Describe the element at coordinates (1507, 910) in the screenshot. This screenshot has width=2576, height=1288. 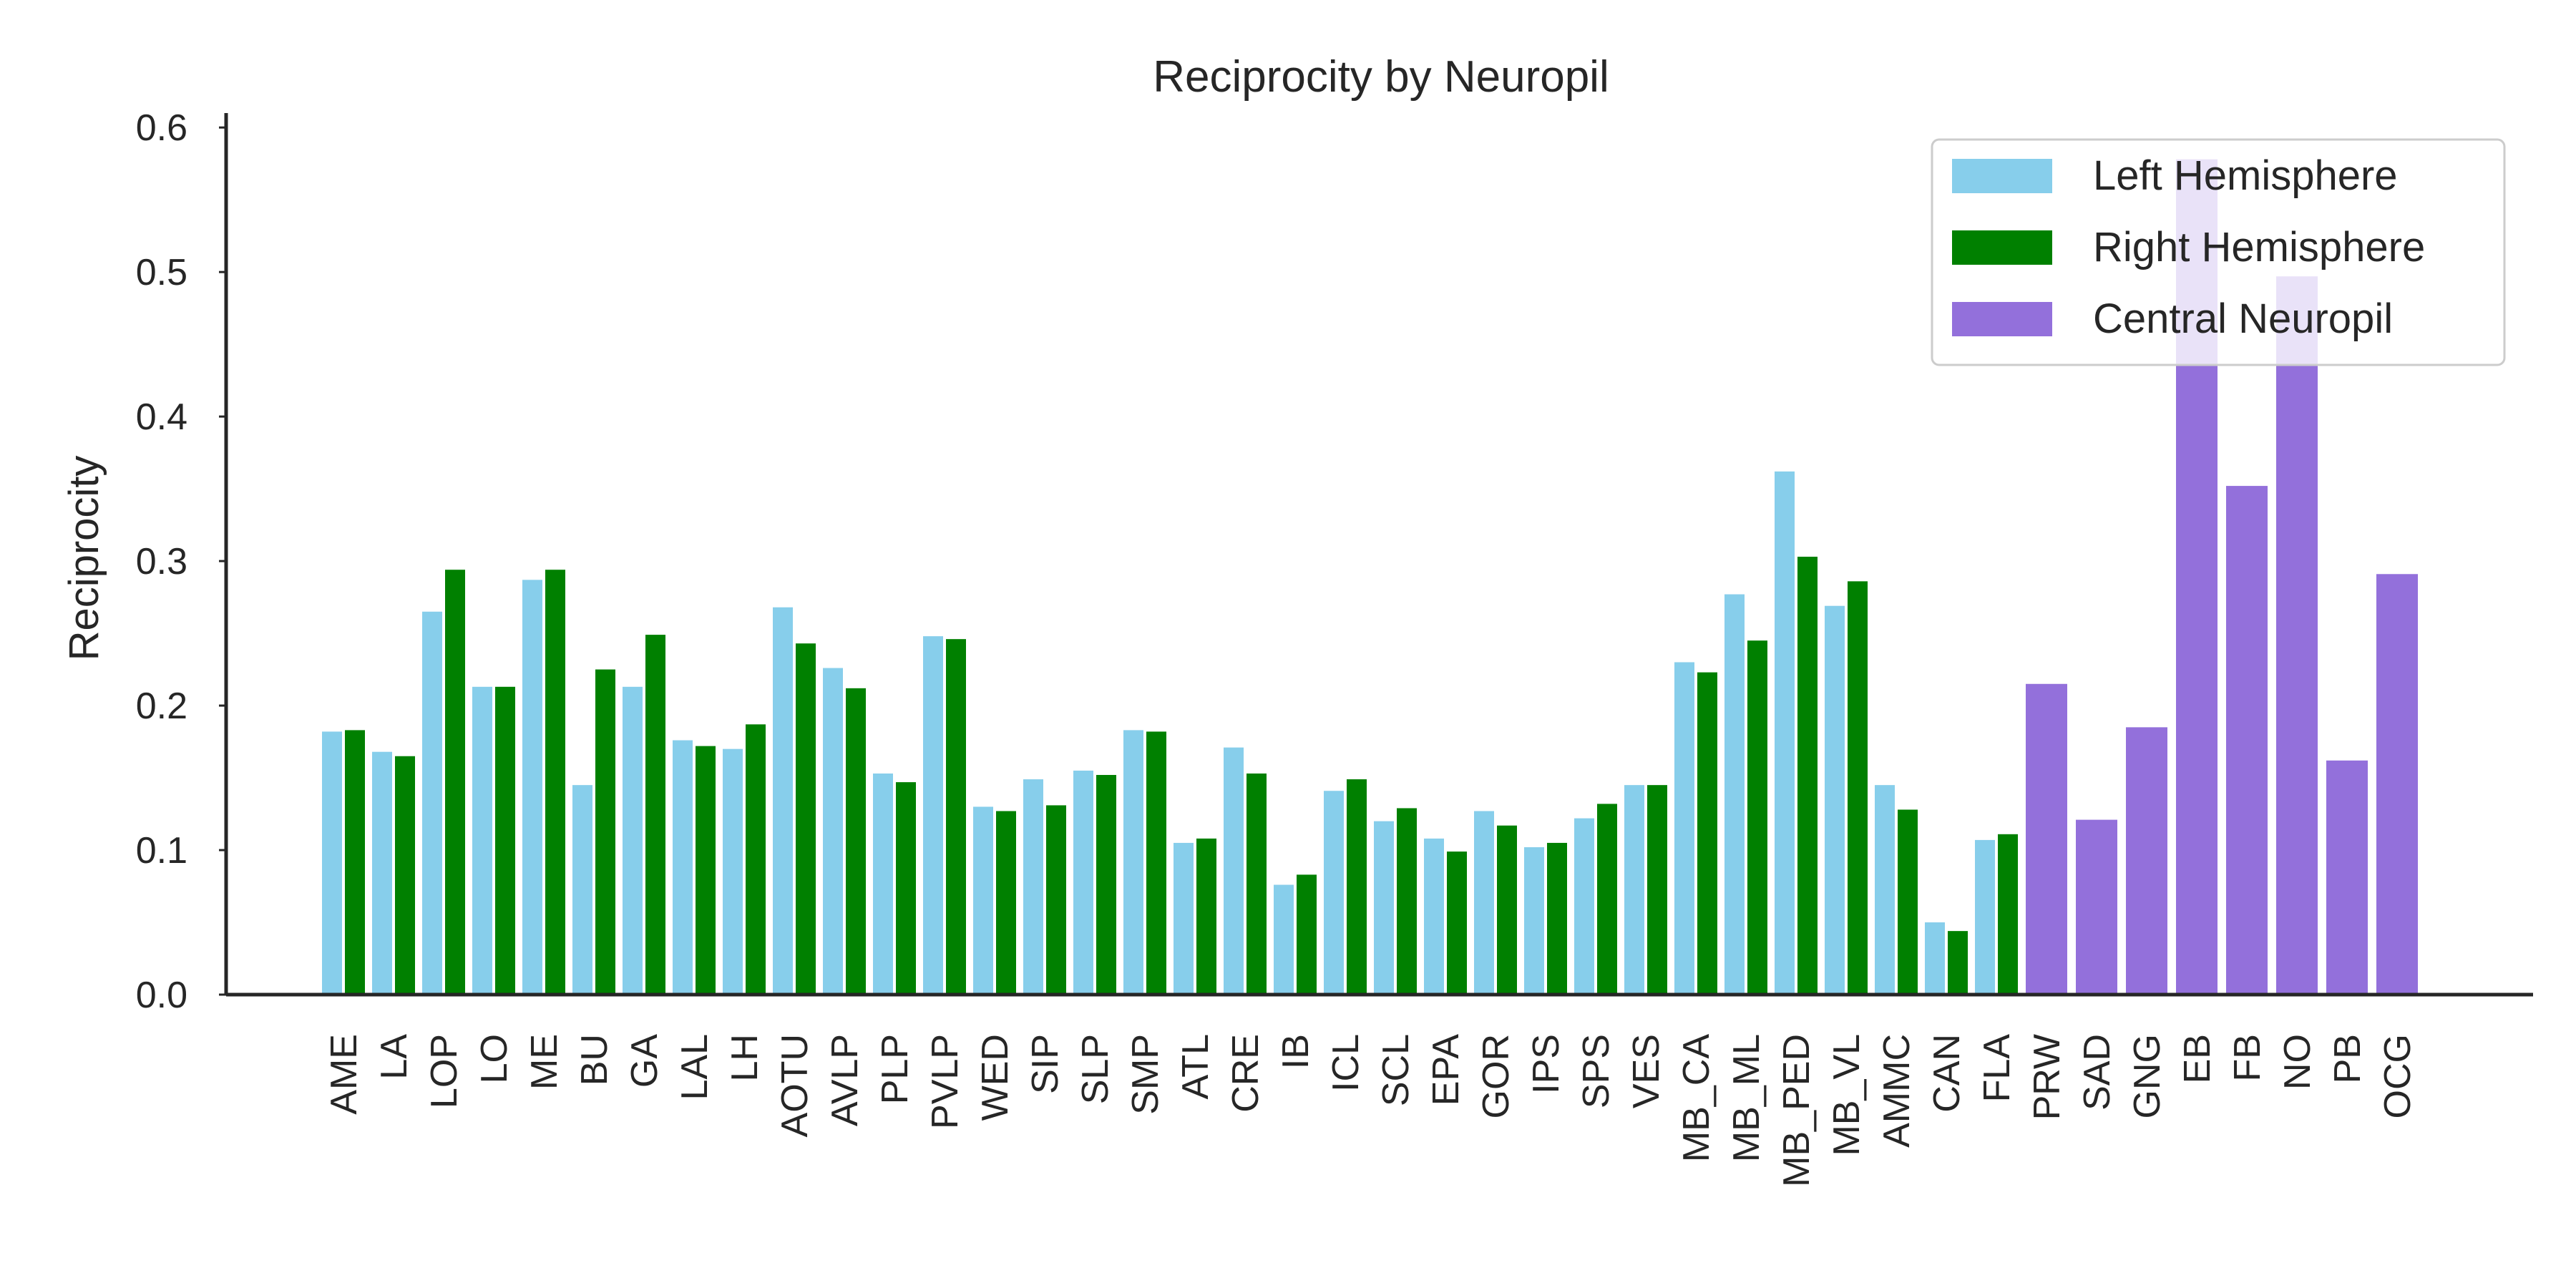
I see `bar-right-gor` at that location.